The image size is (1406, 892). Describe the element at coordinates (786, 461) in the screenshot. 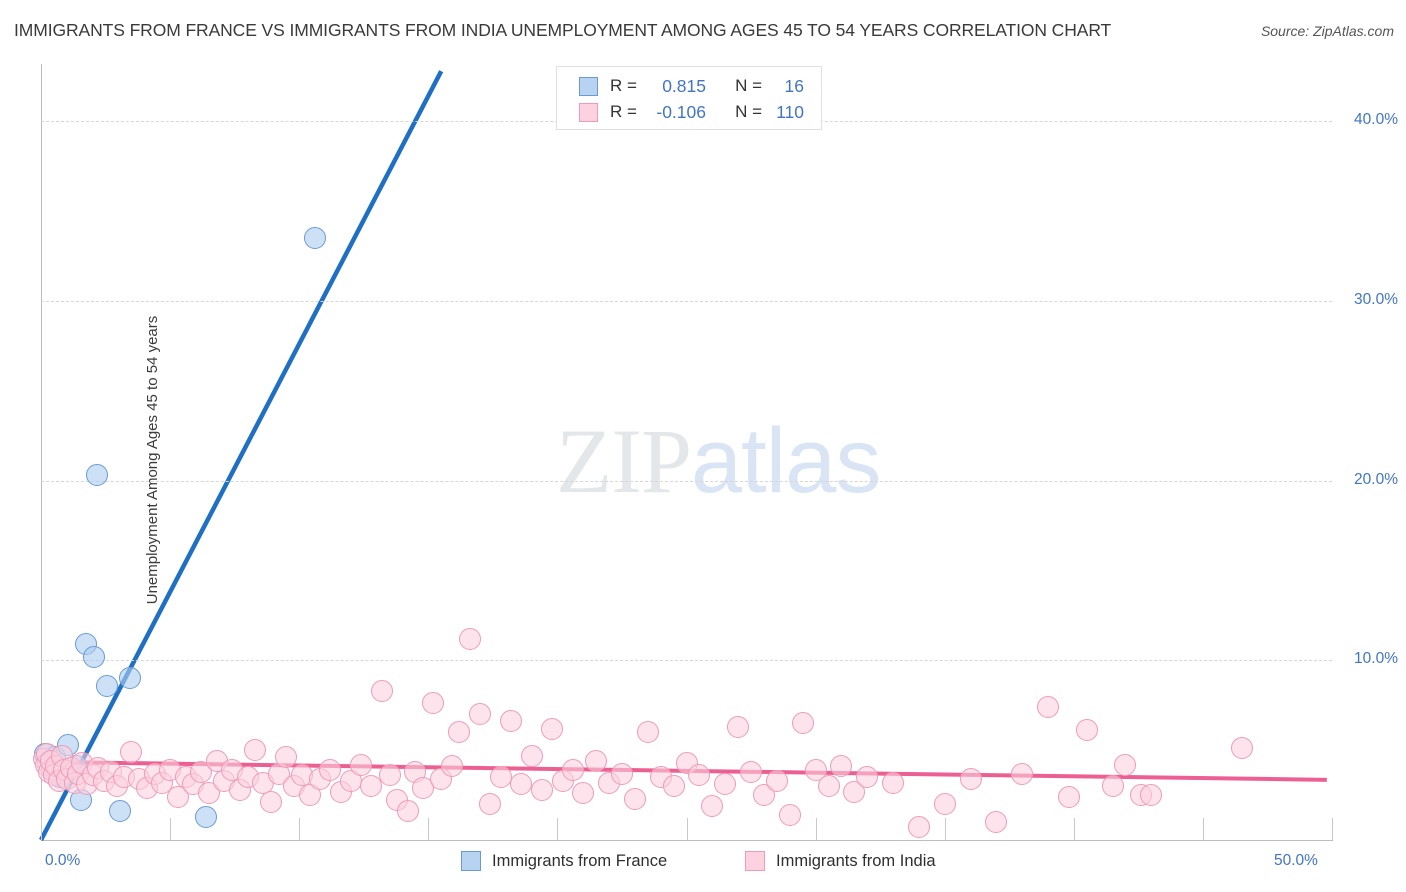

I see `watermark-atlas: atlas` at that location.